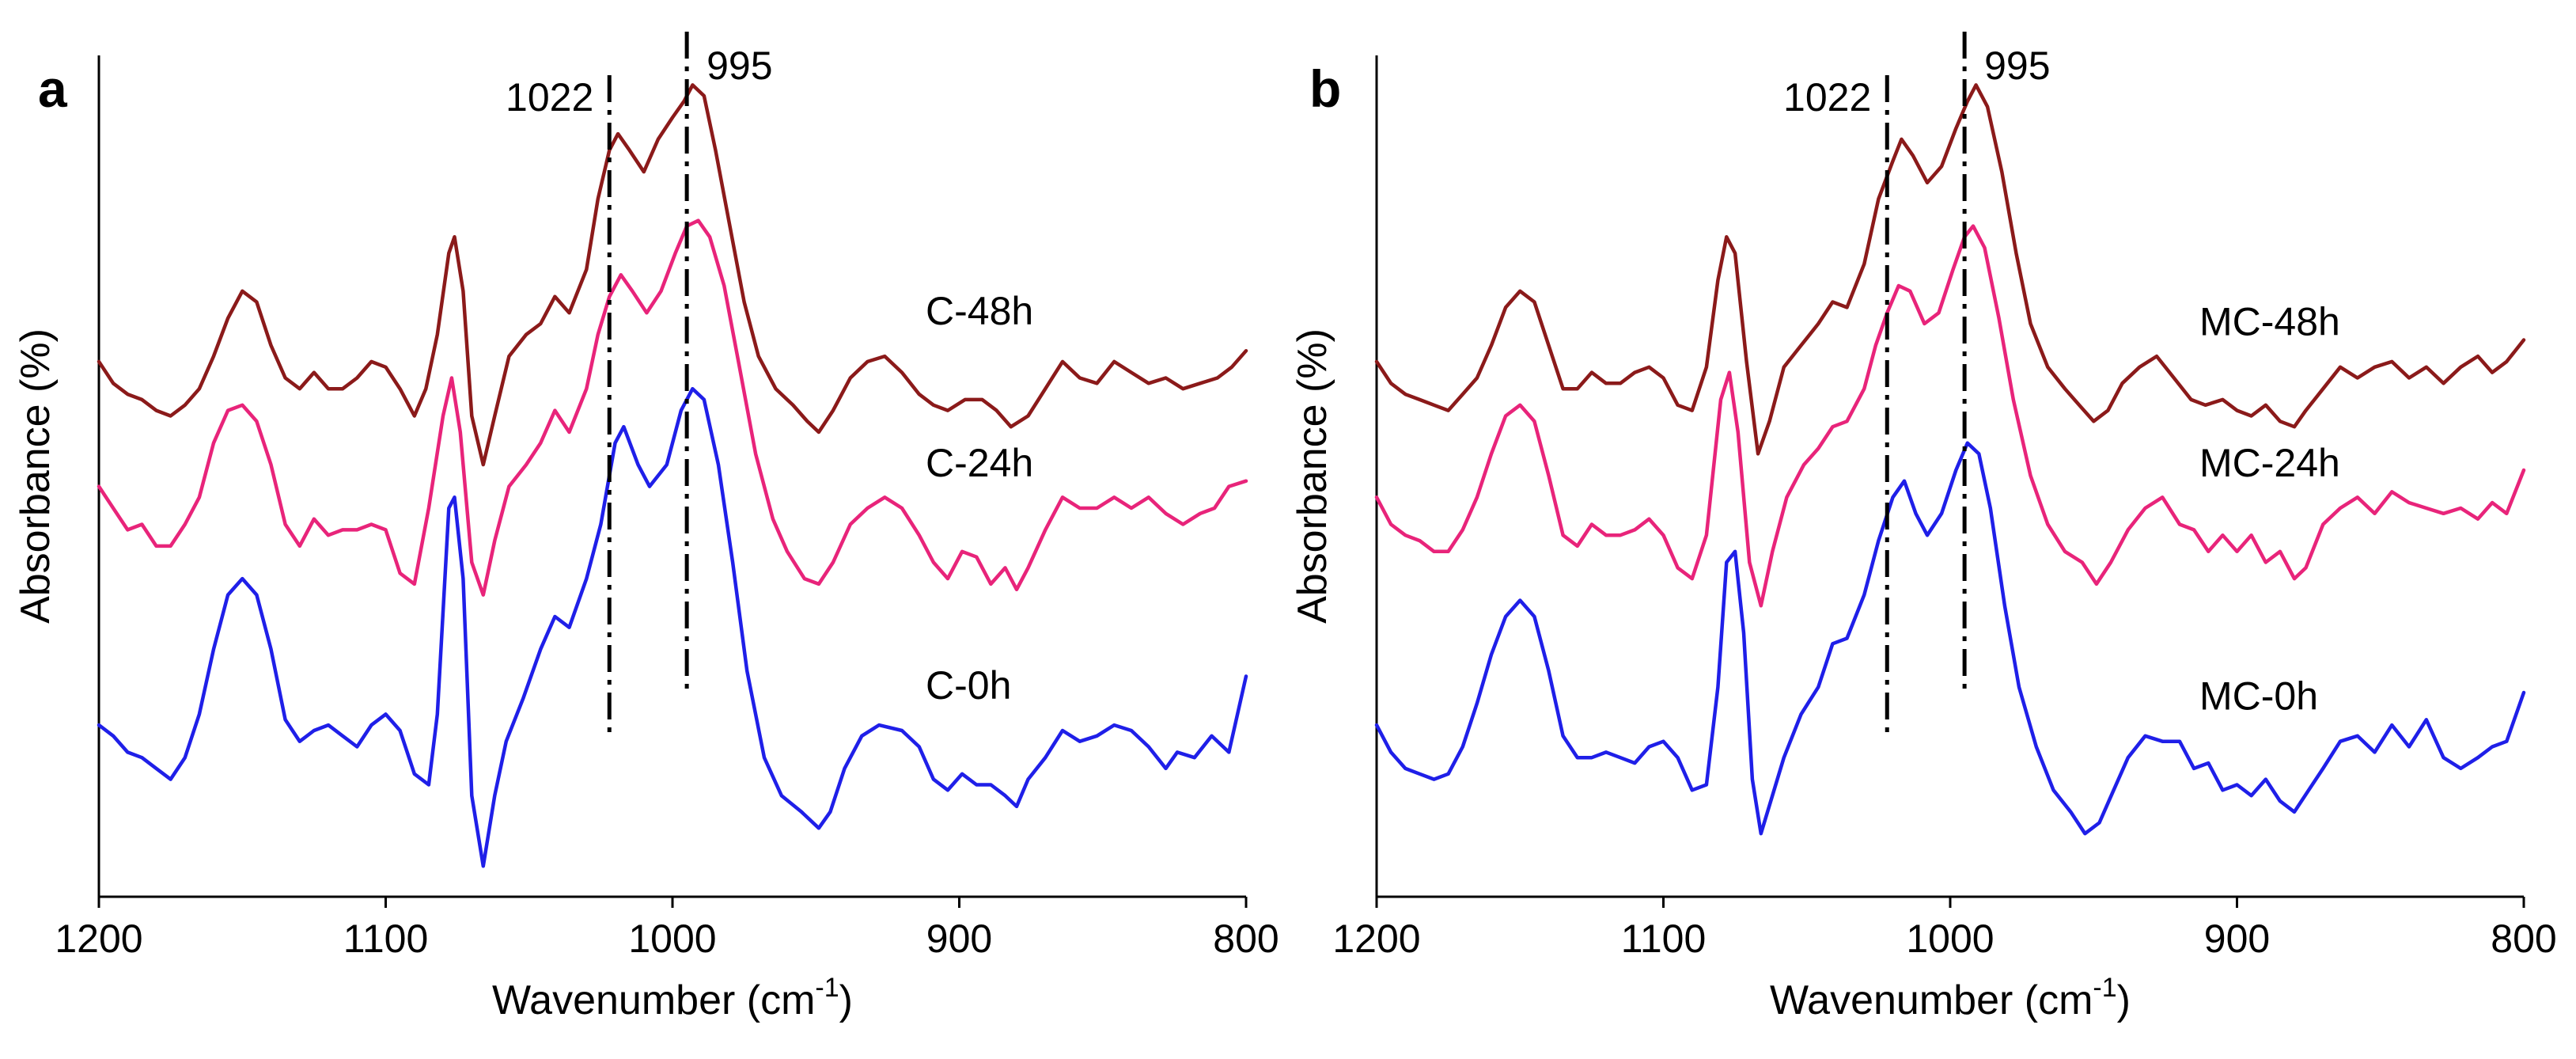 Image resolution: width=2576 pixels, height=1059 pixels. I want to click on series-label: MC-48h, so click(2269, 322).